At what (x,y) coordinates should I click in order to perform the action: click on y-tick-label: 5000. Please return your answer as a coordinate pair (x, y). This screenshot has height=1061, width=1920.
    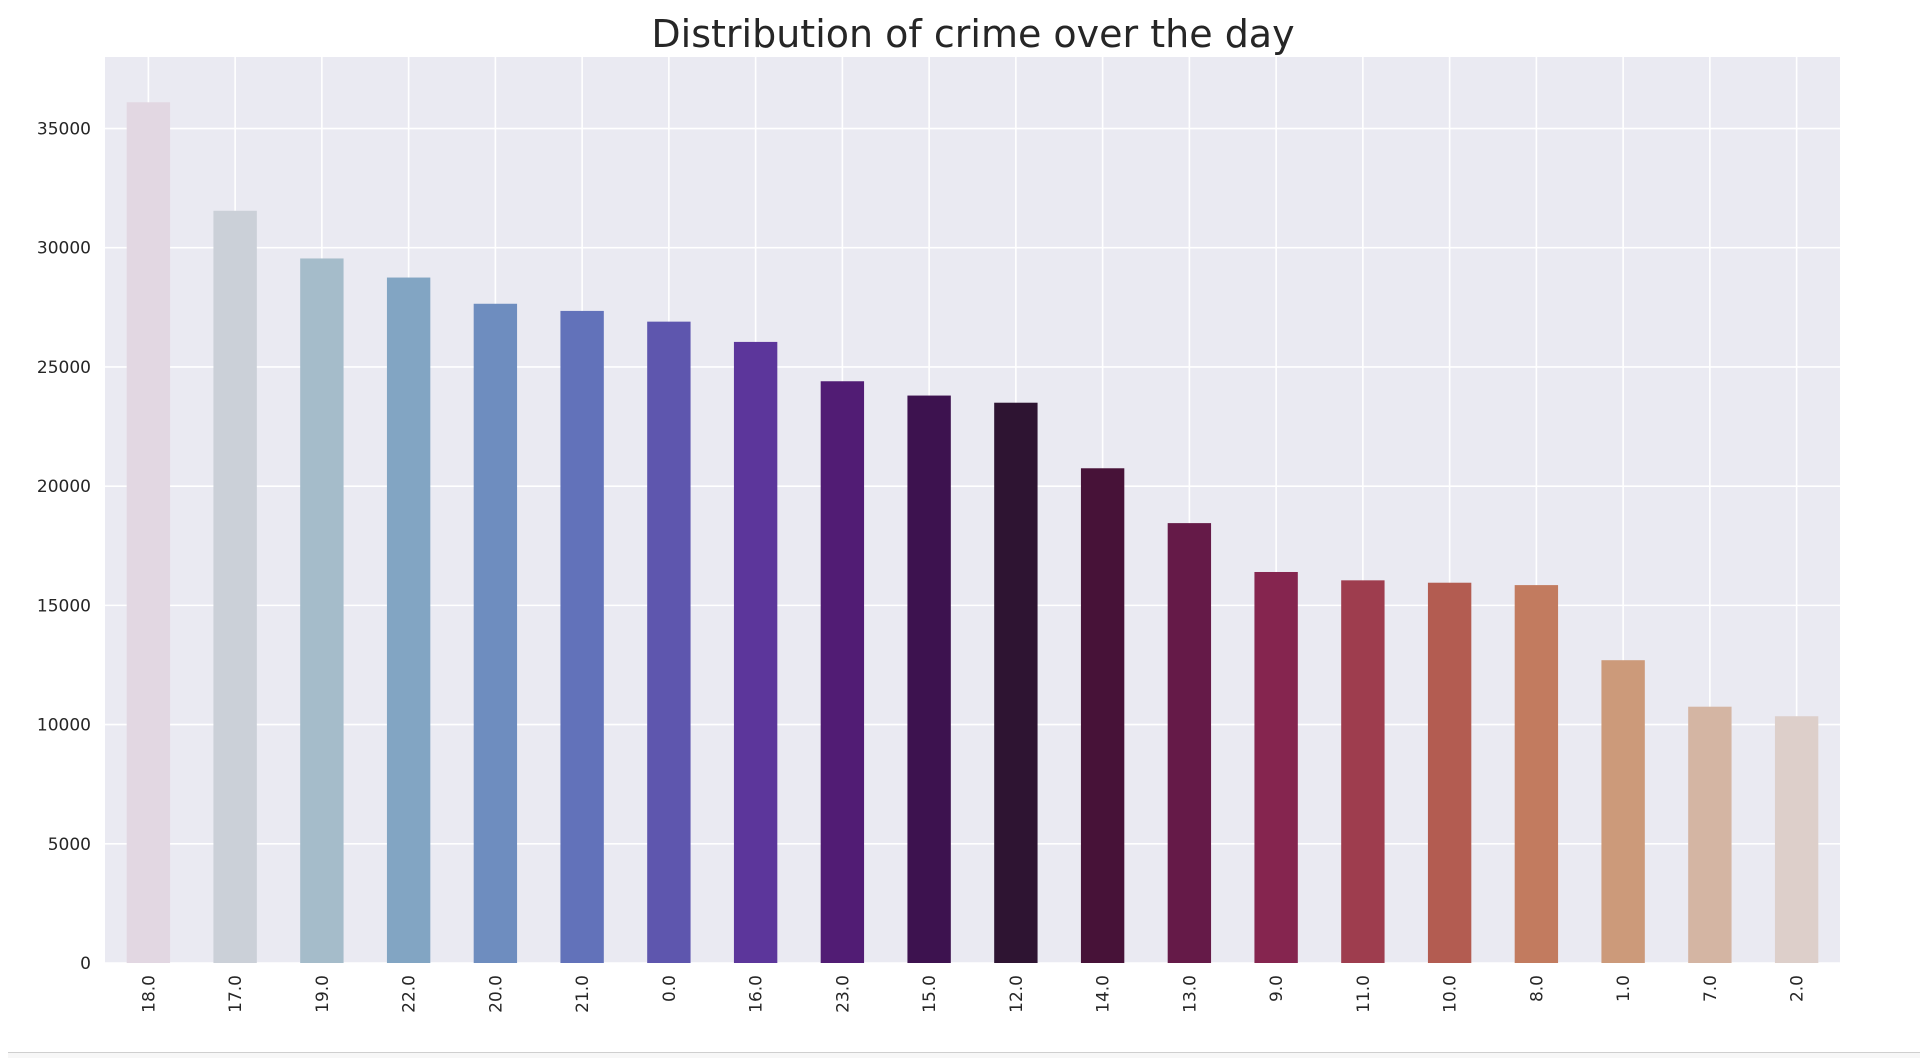
    Looking at the image, I should click on (69, 845).